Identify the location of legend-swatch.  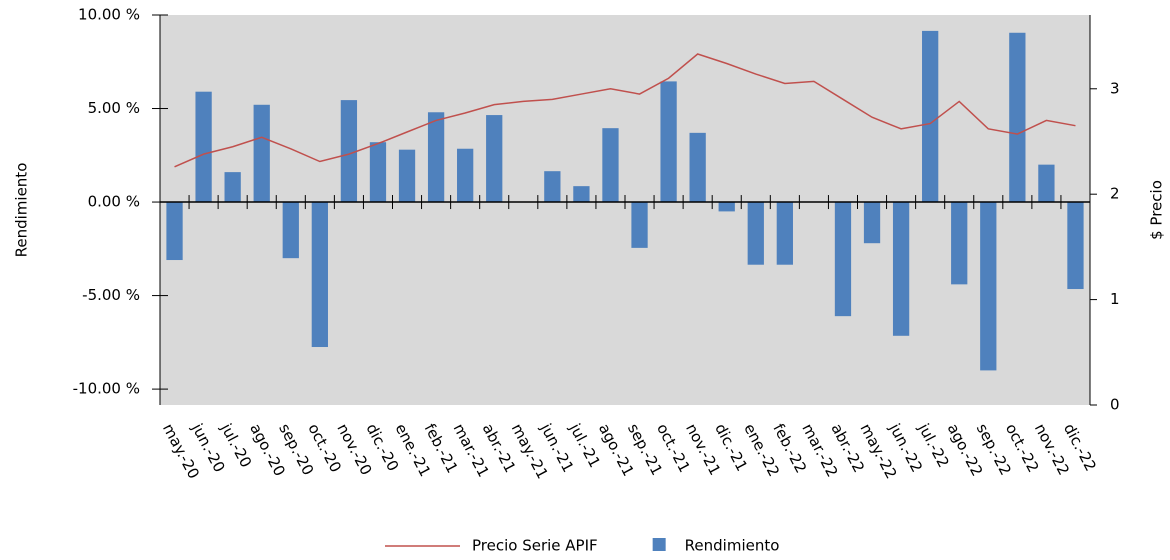
(659, 544).